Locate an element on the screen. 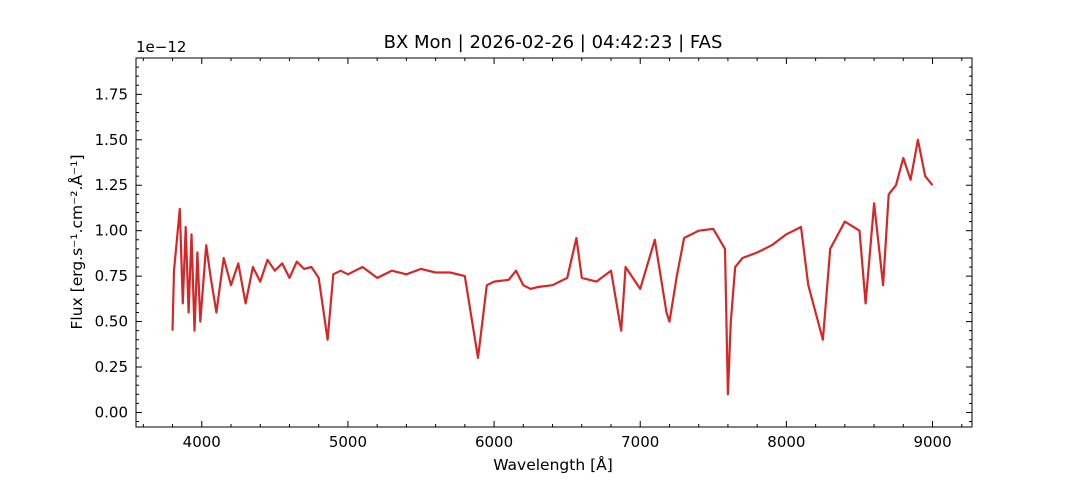 Image resolution: width=1080 pixels, height=480 pixels. y-tick-label: 1.50 is located at coordinates (111, 140).